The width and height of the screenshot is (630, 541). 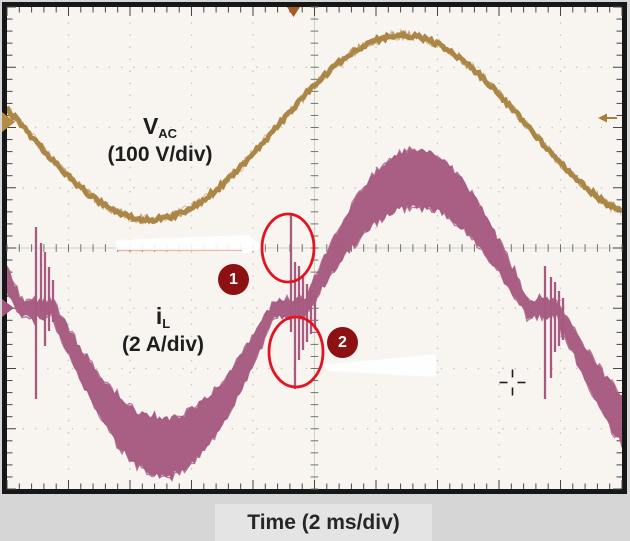 What do you see at coordinates (276, 306) in the screenshot?
I see `white-callout-arrows` at bounding box center [276, 306].